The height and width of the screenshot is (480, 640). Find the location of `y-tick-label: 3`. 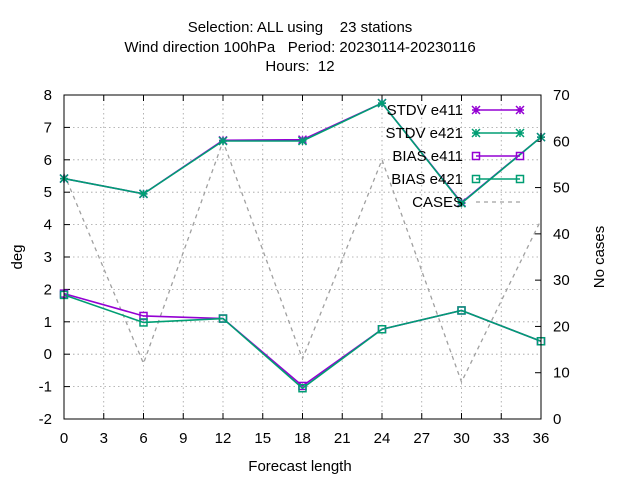

y-tick-label: 3 is located at coordinates (48, 257).